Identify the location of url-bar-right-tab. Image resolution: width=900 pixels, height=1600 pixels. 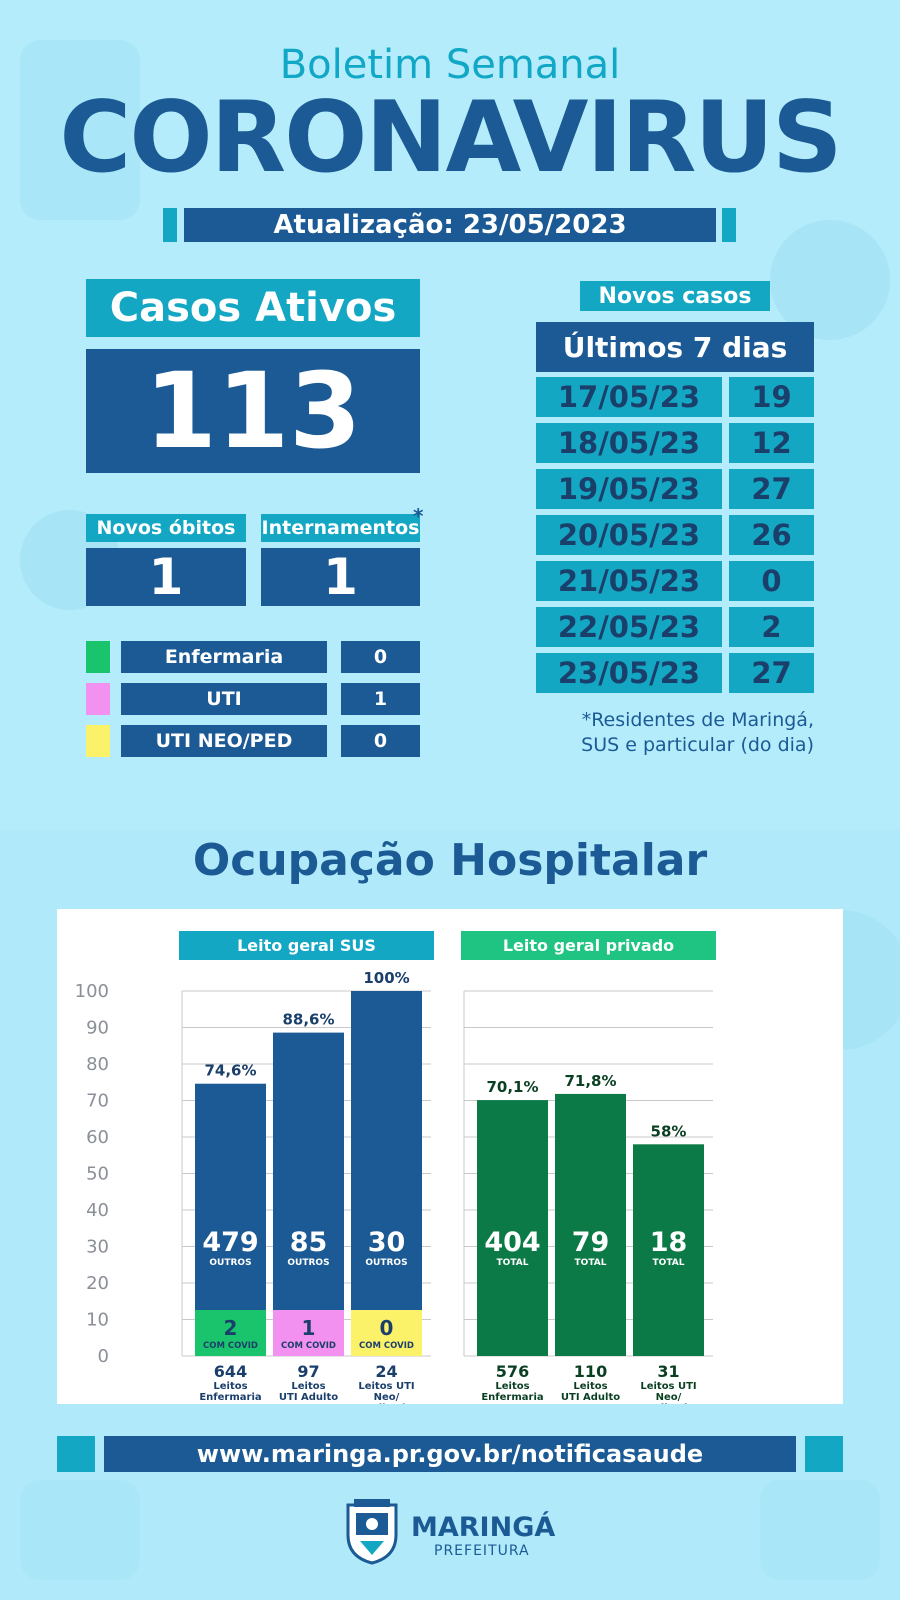
(824, 1454).